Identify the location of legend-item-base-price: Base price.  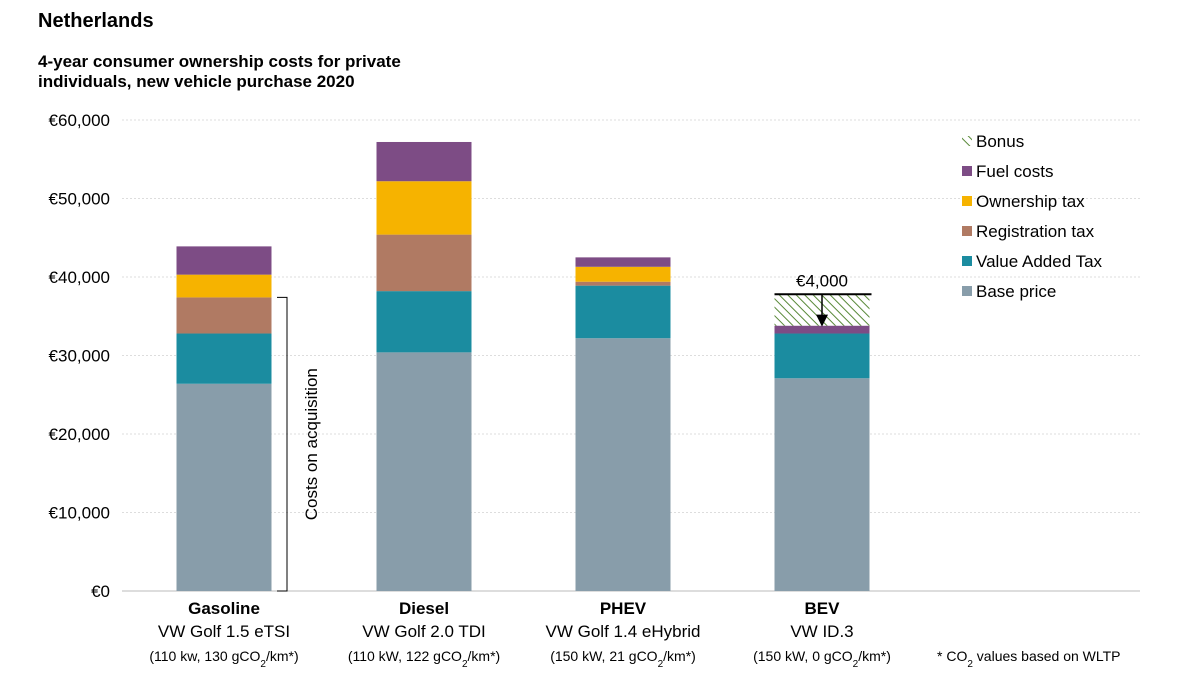
(1009, 291).